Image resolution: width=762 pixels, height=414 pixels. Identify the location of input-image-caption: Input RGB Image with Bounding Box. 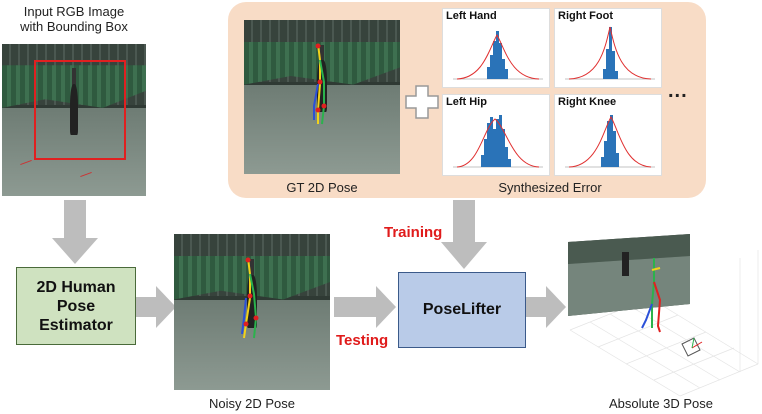
(74, 19).